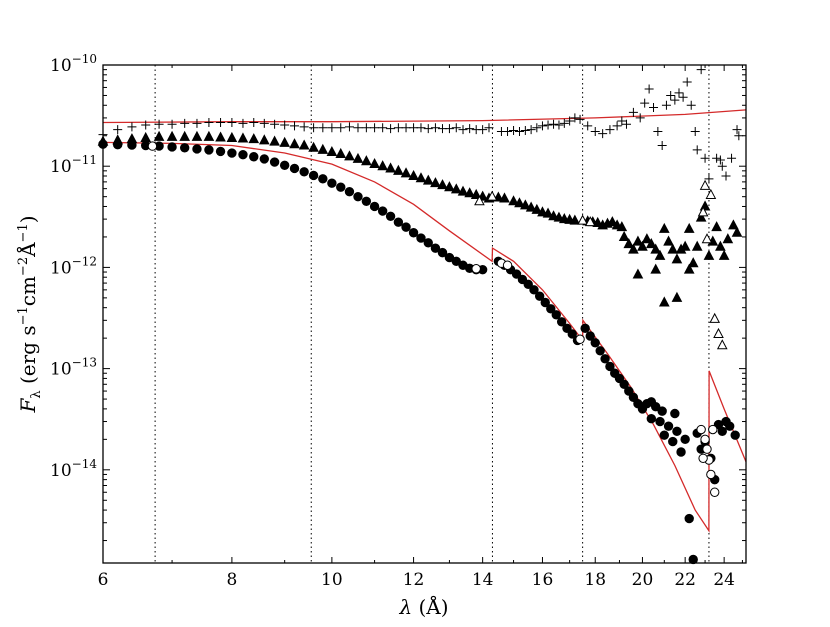  I want to click on x-tick-label-6: 18, so click(595, 580).